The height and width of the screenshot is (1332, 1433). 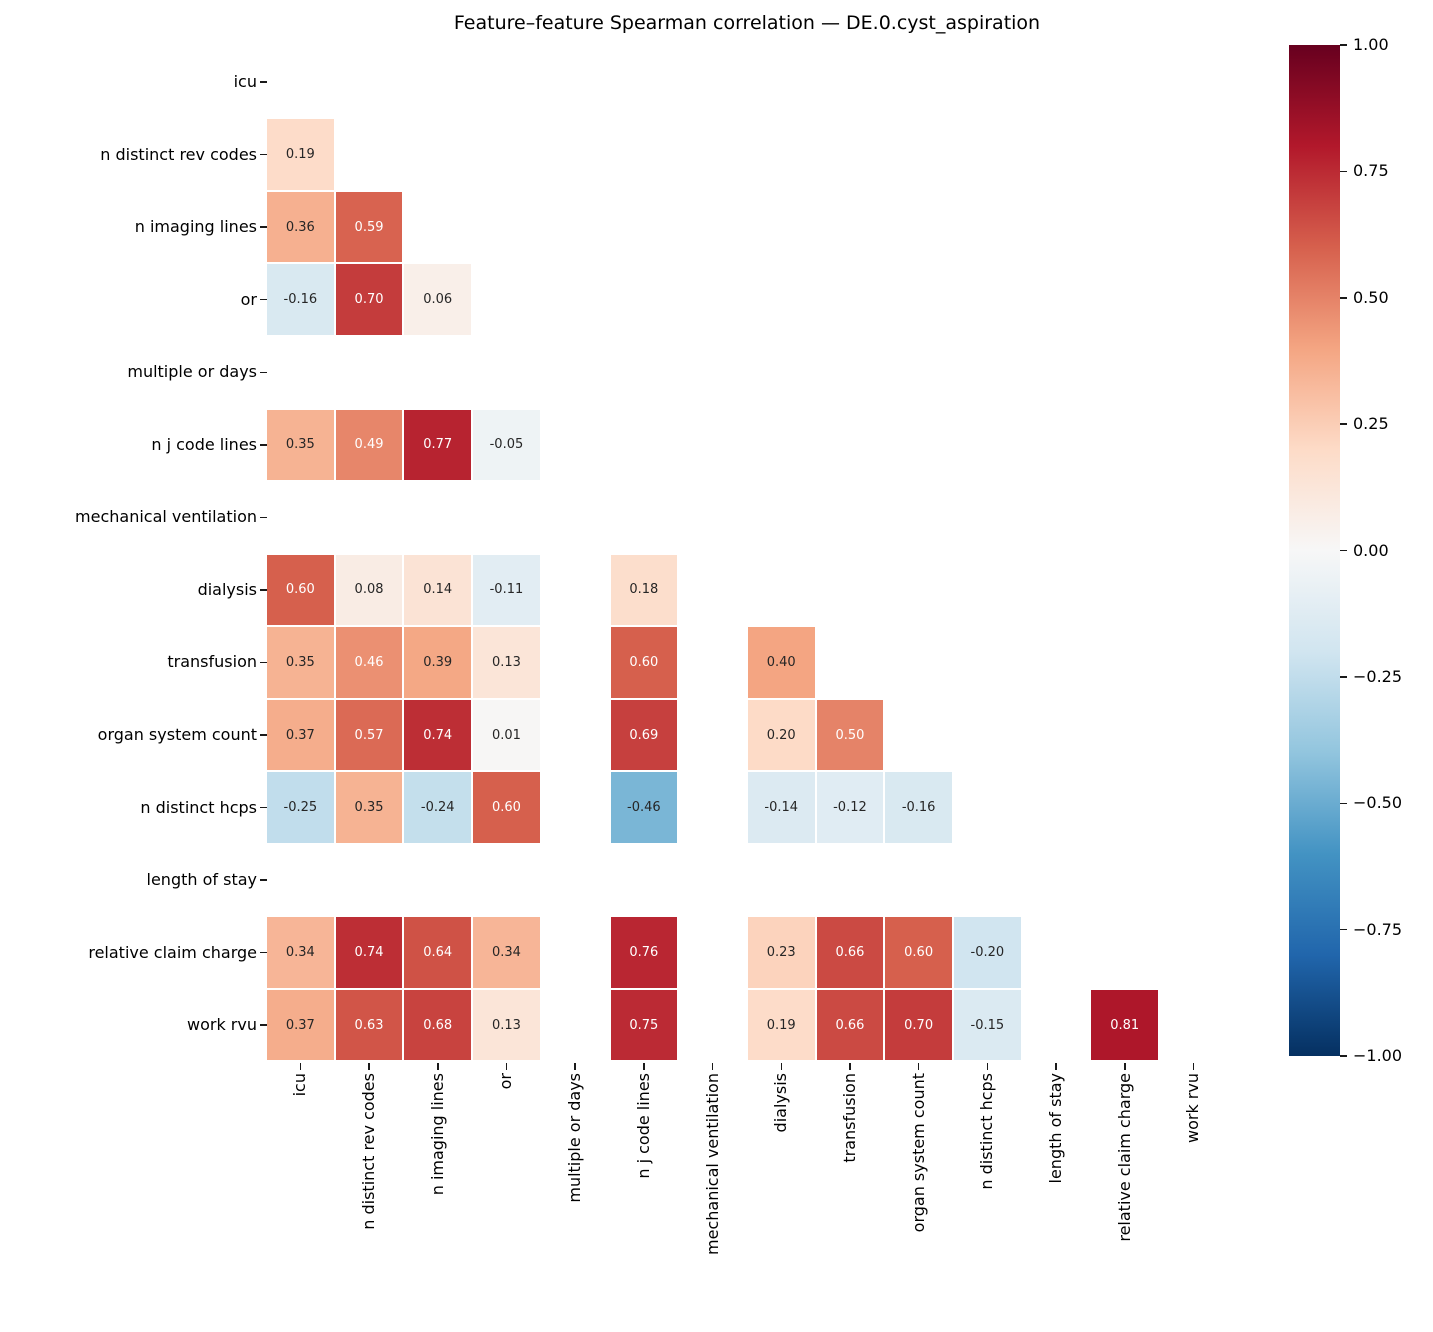 What do you see at coordinates (987, 1131) in the screenshot?
I see `x-tick-label: n distinct hcps` at bounding box center [987, 1131].